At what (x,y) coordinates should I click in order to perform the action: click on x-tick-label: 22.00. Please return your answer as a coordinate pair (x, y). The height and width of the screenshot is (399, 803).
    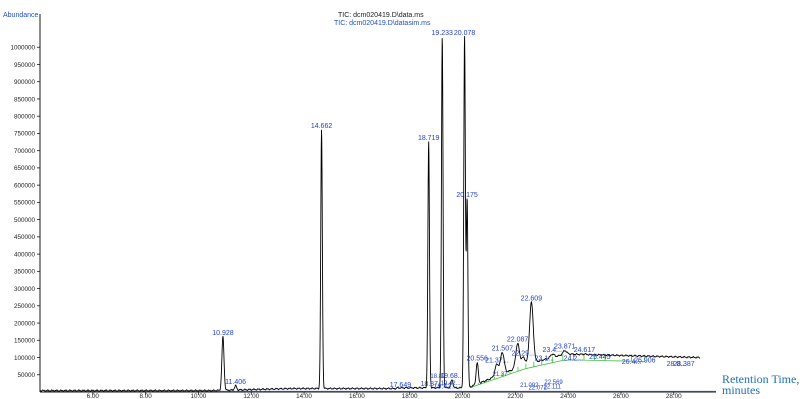
    Looking at the image, I should click on (515, 396).